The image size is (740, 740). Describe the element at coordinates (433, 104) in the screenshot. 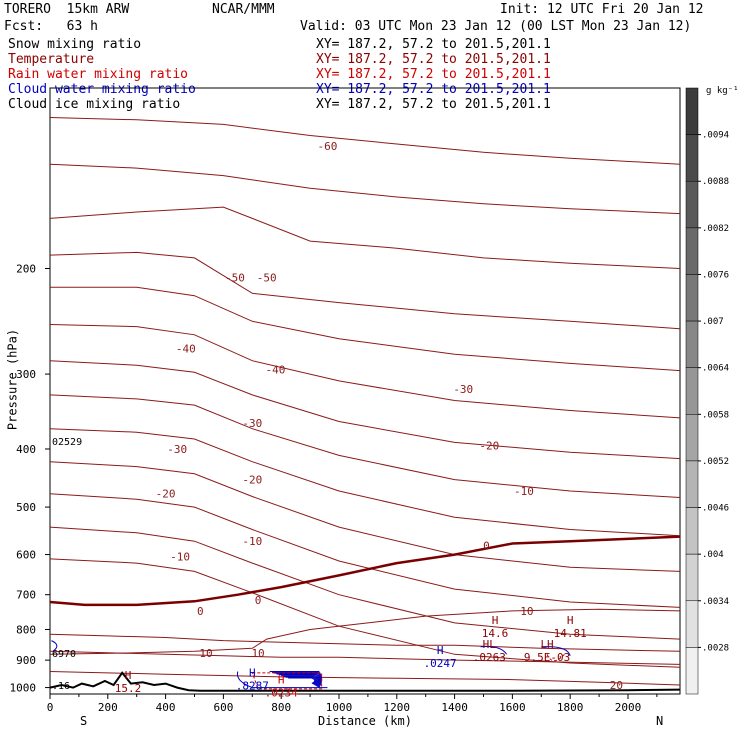

I see `field-xy-cloud-ice: XY= 187.2, 57.2 to 201.5,201.1` at that location.